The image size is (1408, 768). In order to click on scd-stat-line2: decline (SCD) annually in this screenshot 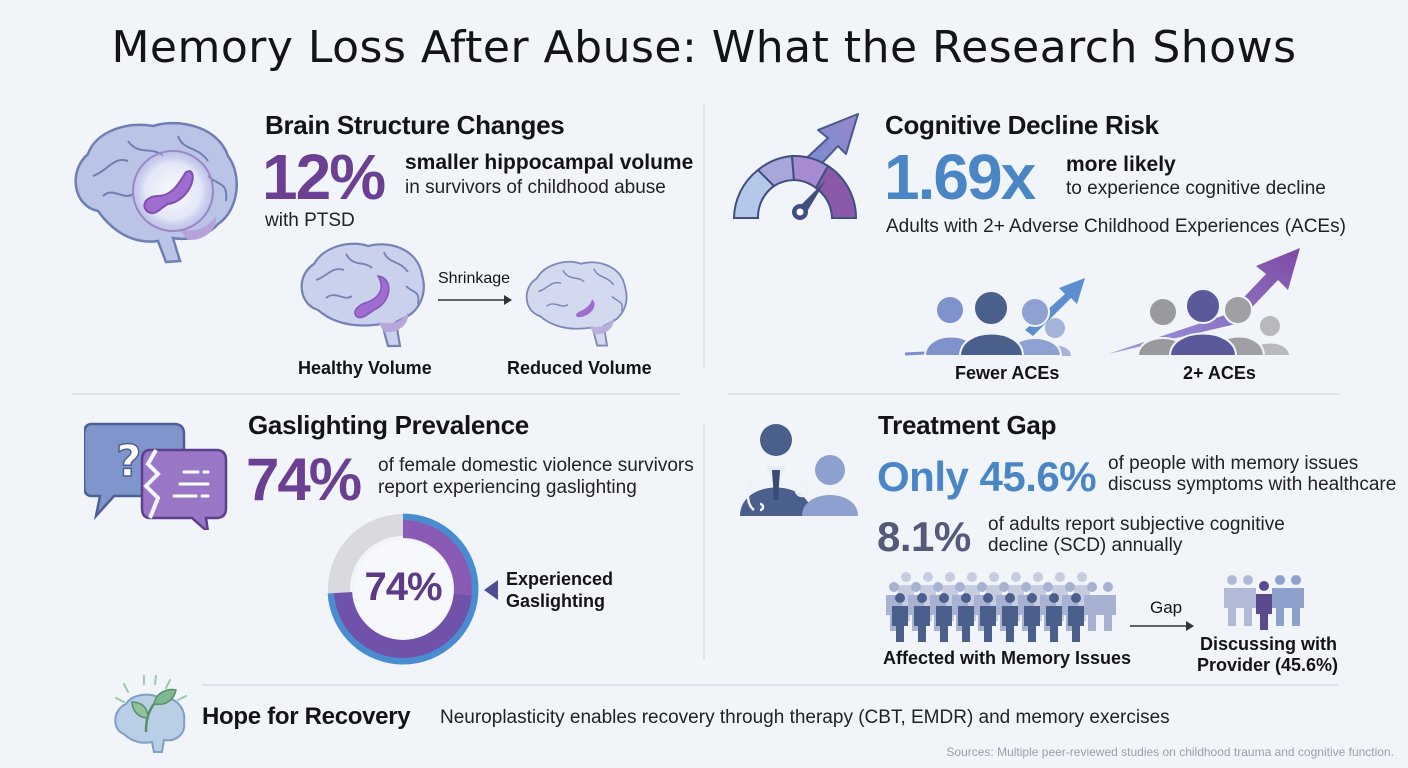, I will do `click(1085, 545)`.